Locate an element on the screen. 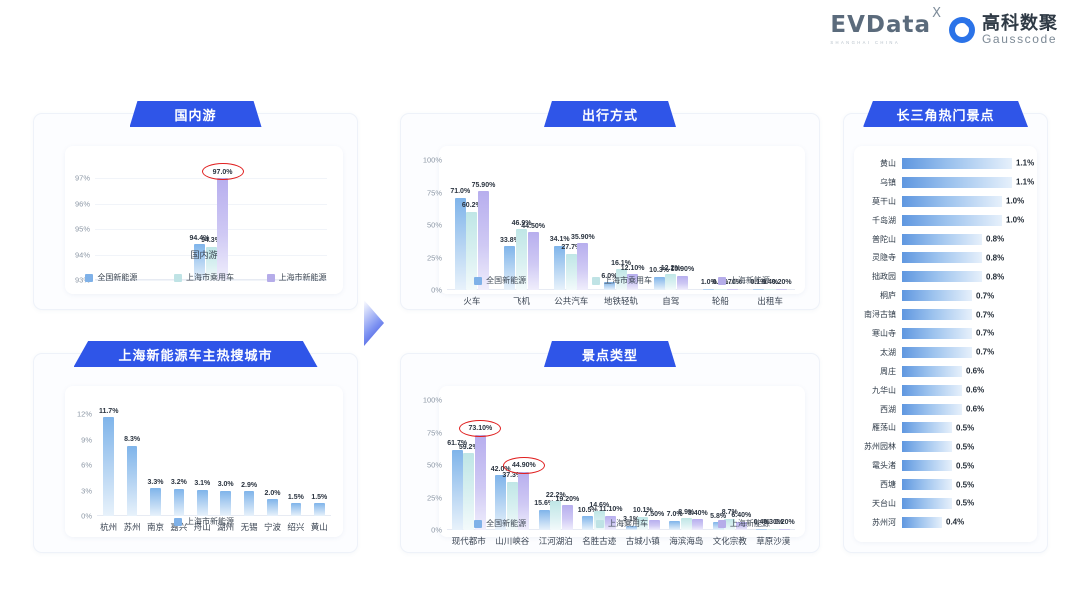  legend-item-sh-passenger: 上海乘用车 is located at coordinates (622, 523).